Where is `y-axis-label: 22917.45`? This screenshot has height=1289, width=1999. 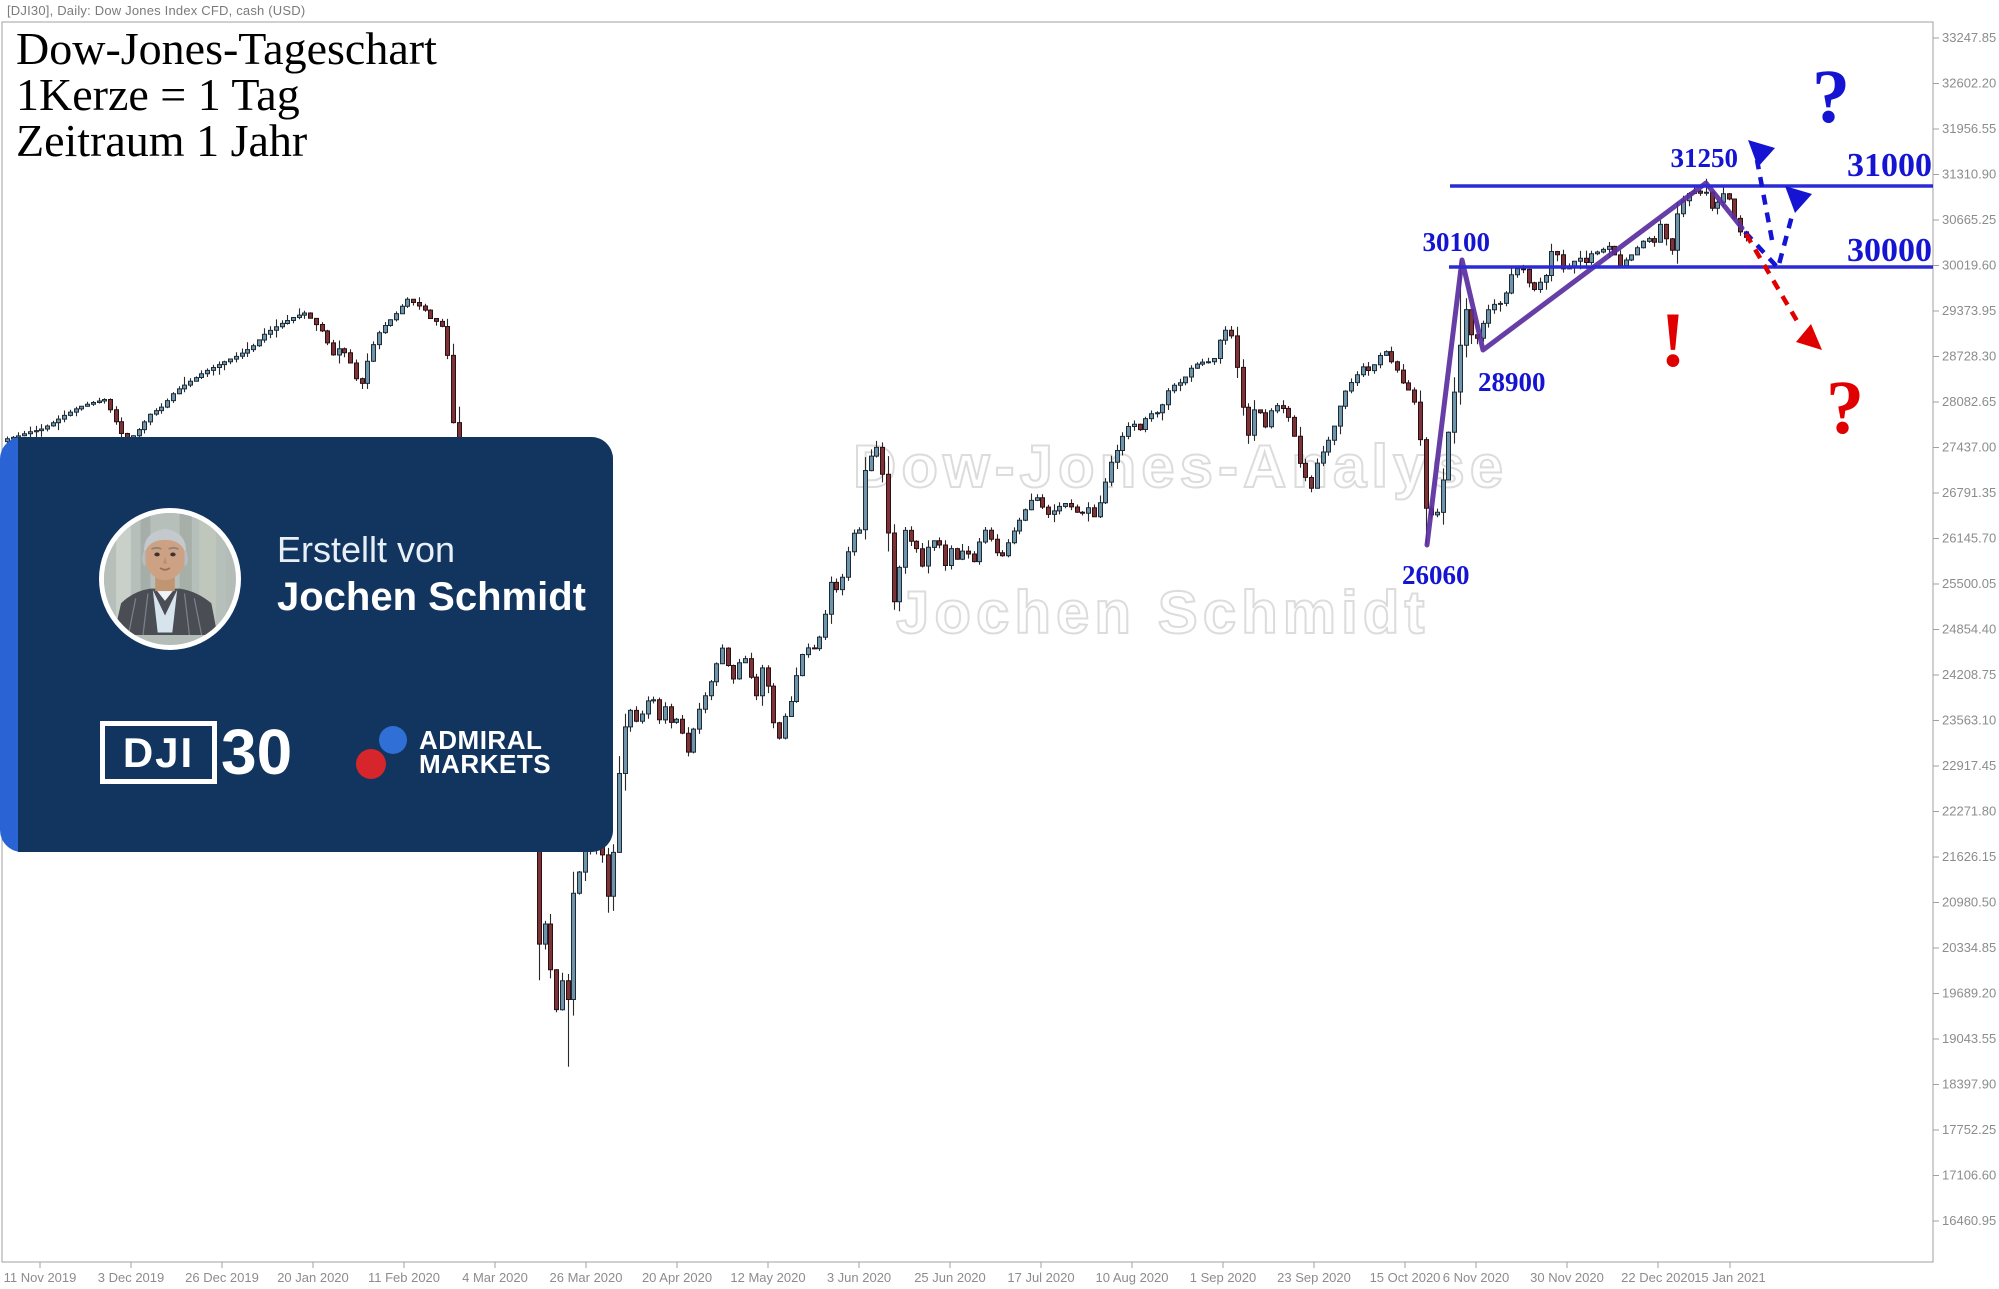 y-axis-label: 22917.45 is located at coordinates (1969, 765).